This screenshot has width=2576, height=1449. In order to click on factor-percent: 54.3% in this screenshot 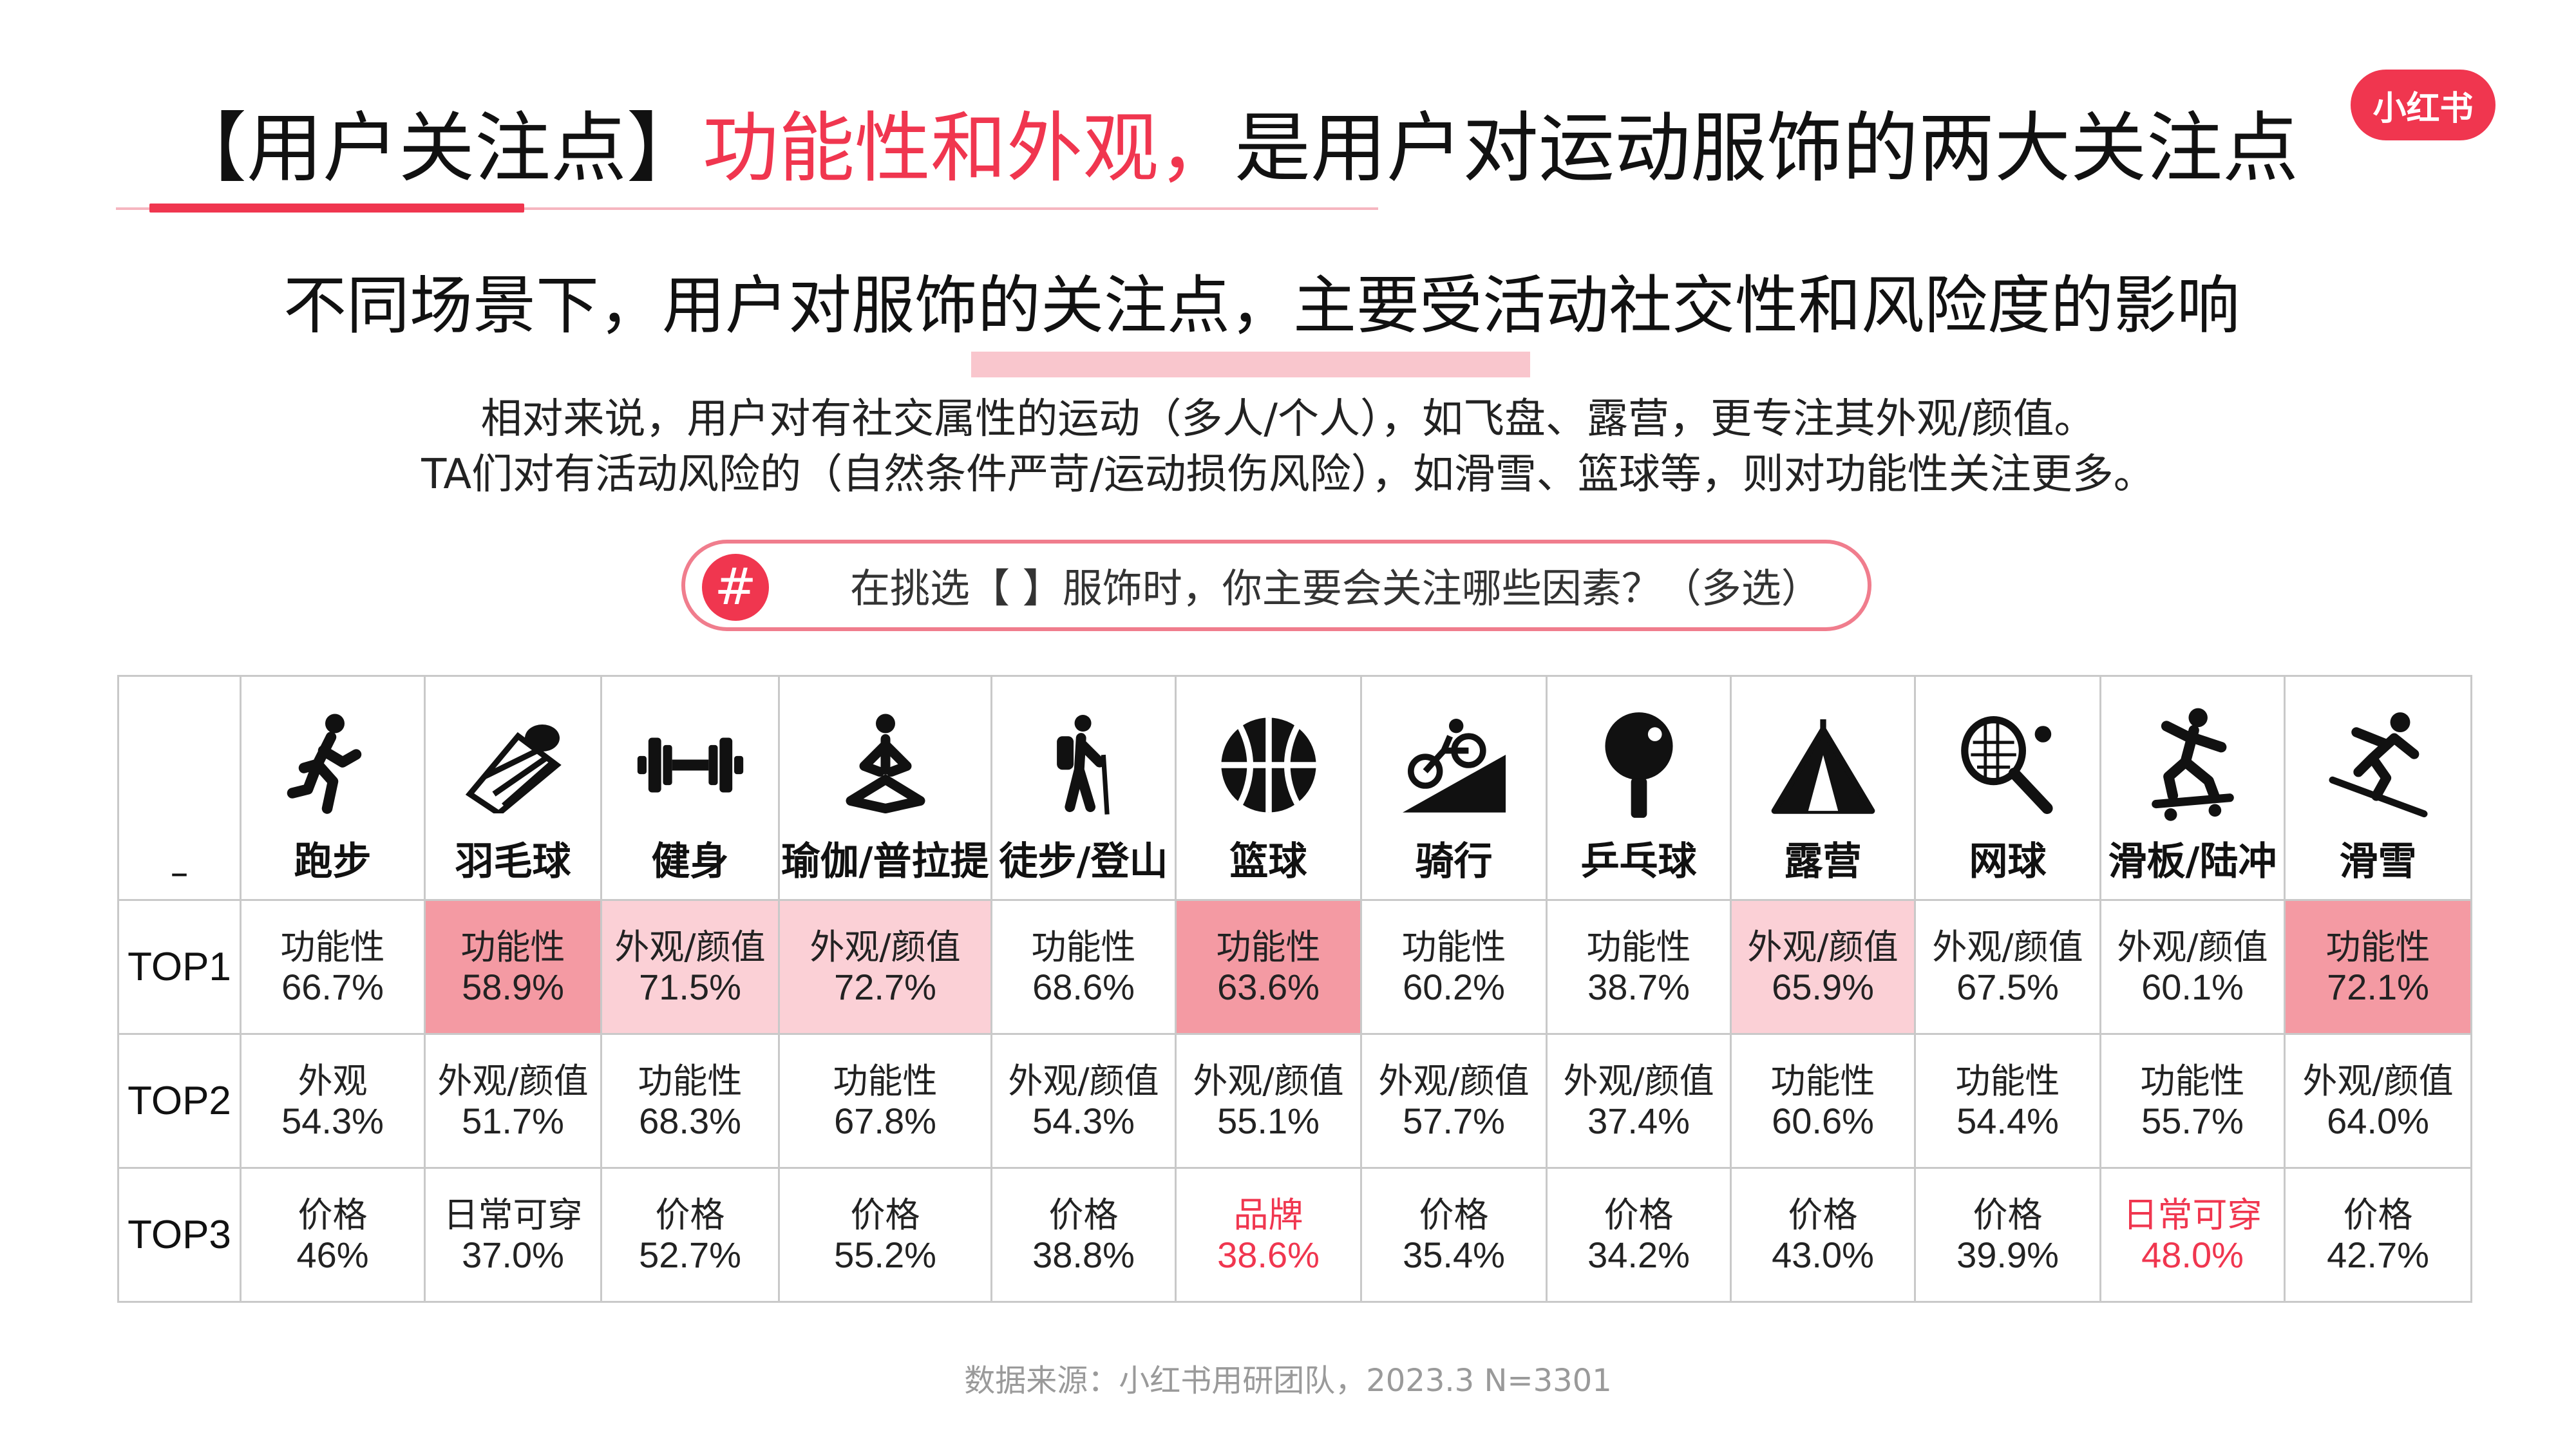, I will do `click(1083, 1121)`.